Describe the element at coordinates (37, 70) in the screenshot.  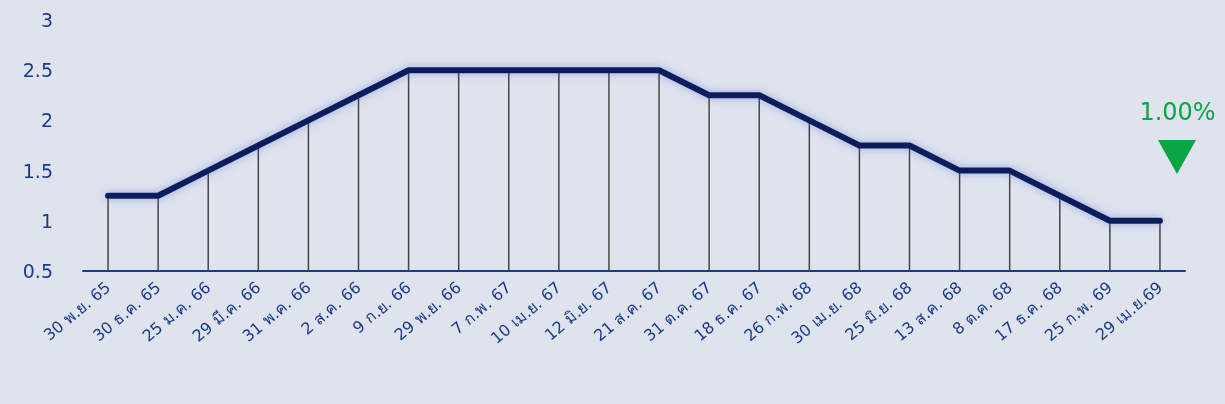
I see `y-tick-label: 2.5` at that location.